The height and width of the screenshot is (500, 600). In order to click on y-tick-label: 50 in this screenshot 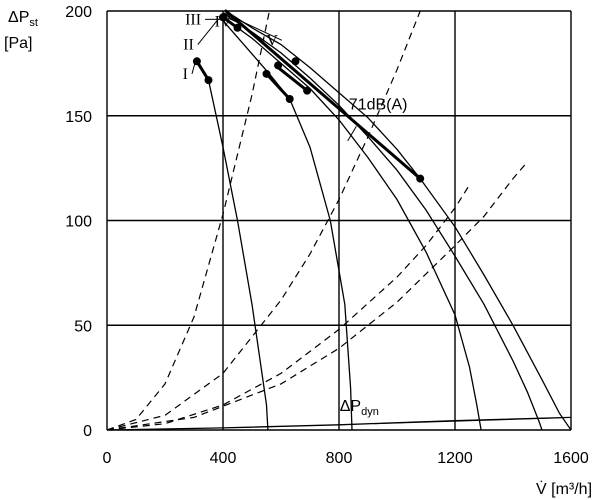, I will do `click(83, 326)`.